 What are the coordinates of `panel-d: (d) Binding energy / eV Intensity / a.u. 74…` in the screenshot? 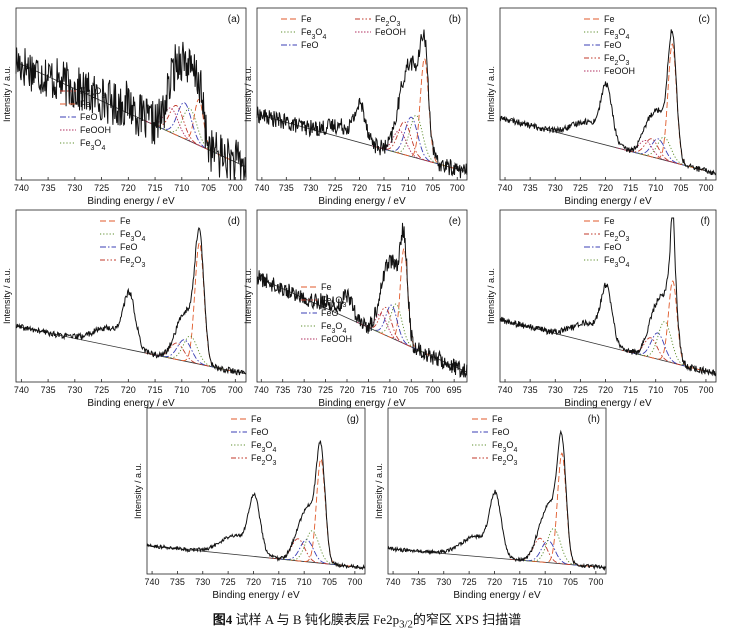 It's located at (124, 309).